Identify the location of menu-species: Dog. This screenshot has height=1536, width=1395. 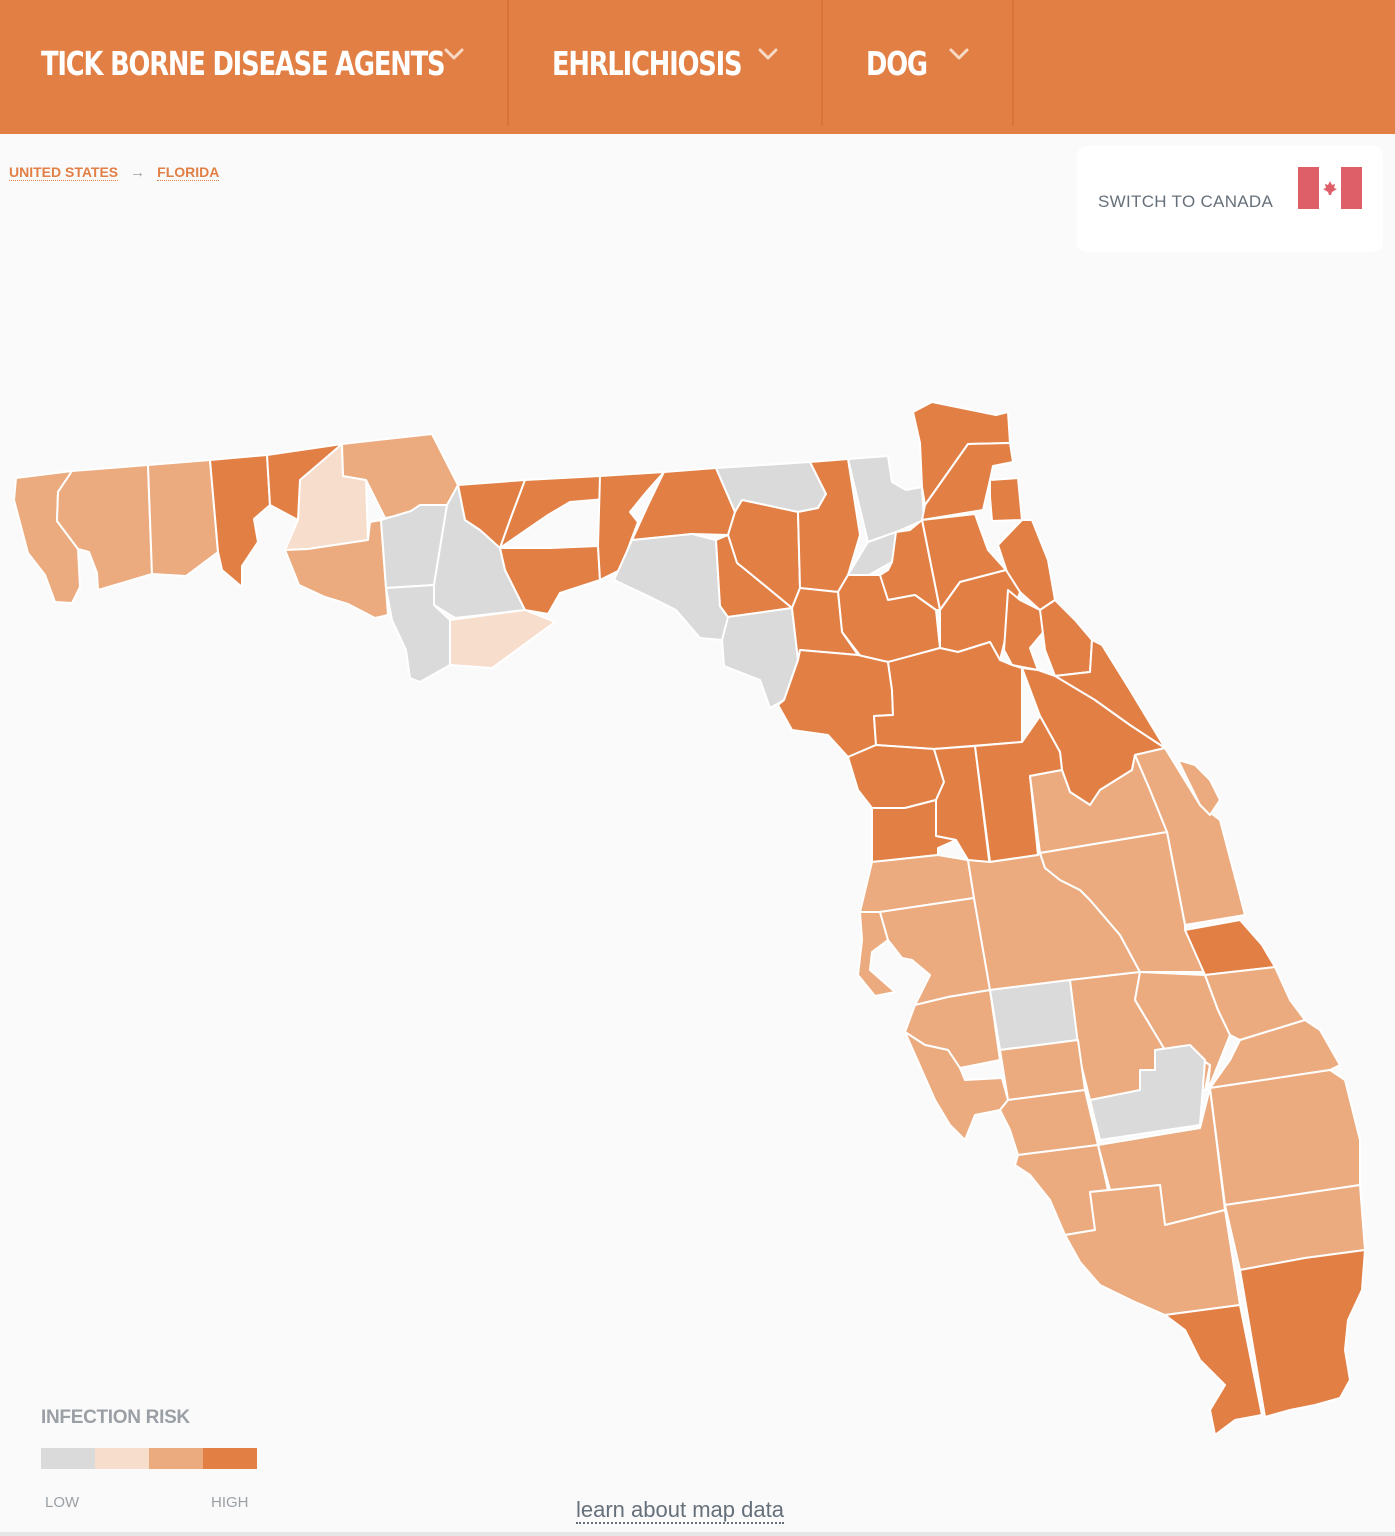
(905, 63).